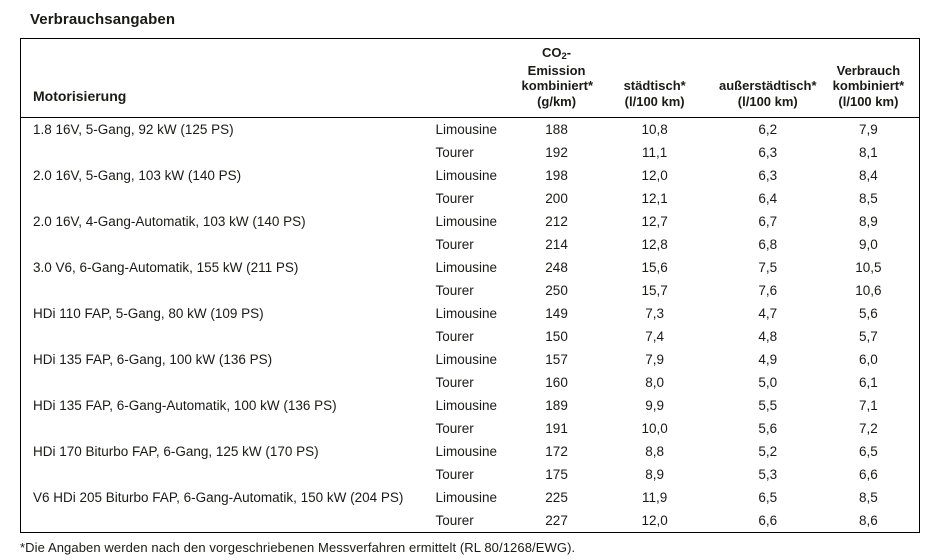  I want to click on combined-value-cell: 8,5, so click(868, 198).